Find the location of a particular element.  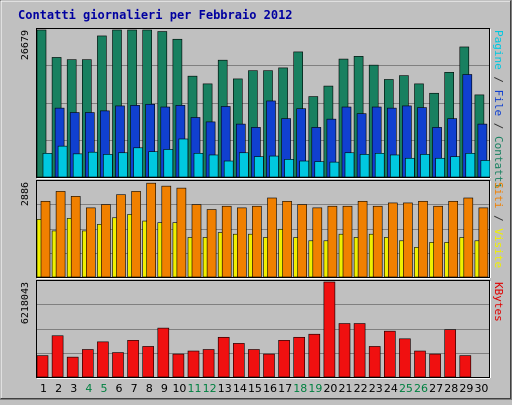

x-tick-label-30: 30 is located at coordinates (481, 388).